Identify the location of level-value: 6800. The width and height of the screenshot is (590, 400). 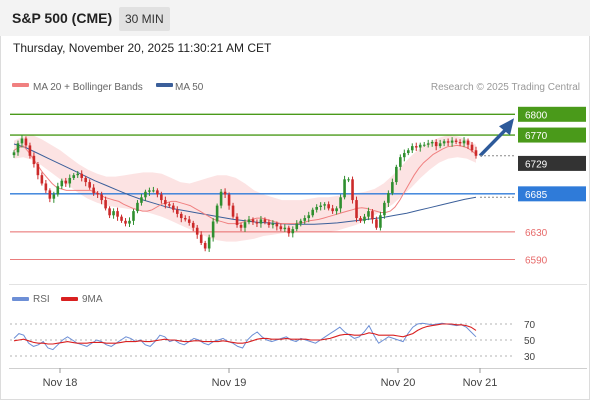
(536, 115).